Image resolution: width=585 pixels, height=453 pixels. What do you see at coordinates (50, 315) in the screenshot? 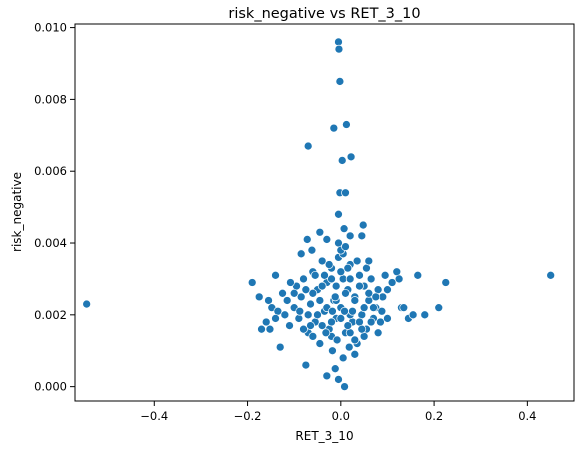
I see `y-tick-label: 0.002` at bounding box center [50, 315].